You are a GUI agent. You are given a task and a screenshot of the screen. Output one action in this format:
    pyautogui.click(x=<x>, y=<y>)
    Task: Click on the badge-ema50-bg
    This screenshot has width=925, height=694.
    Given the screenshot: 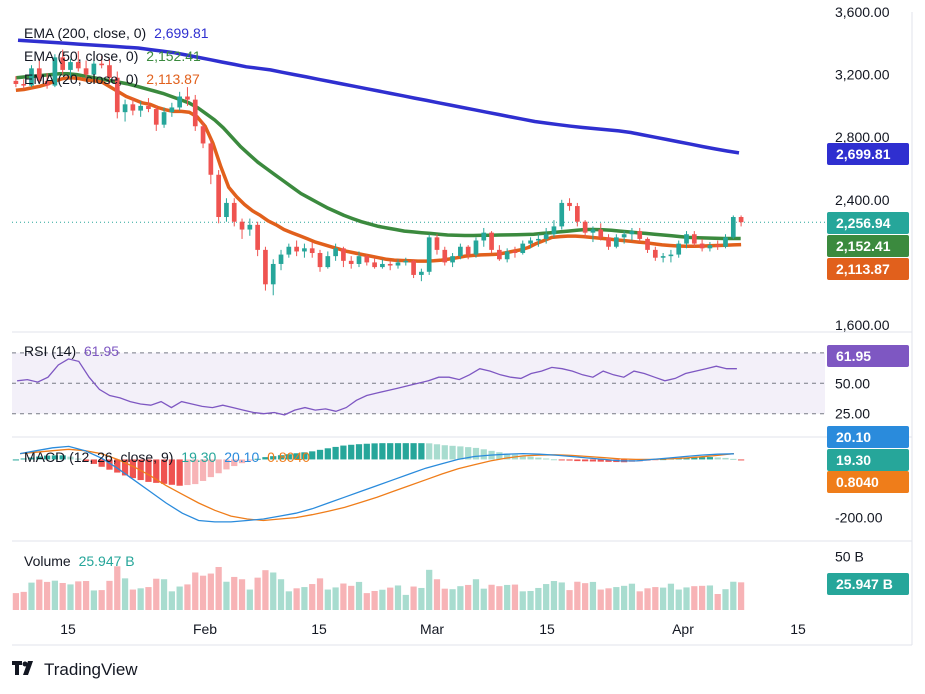 What is the action you would take?
    pyautogui.click(x=868, y=246)
    